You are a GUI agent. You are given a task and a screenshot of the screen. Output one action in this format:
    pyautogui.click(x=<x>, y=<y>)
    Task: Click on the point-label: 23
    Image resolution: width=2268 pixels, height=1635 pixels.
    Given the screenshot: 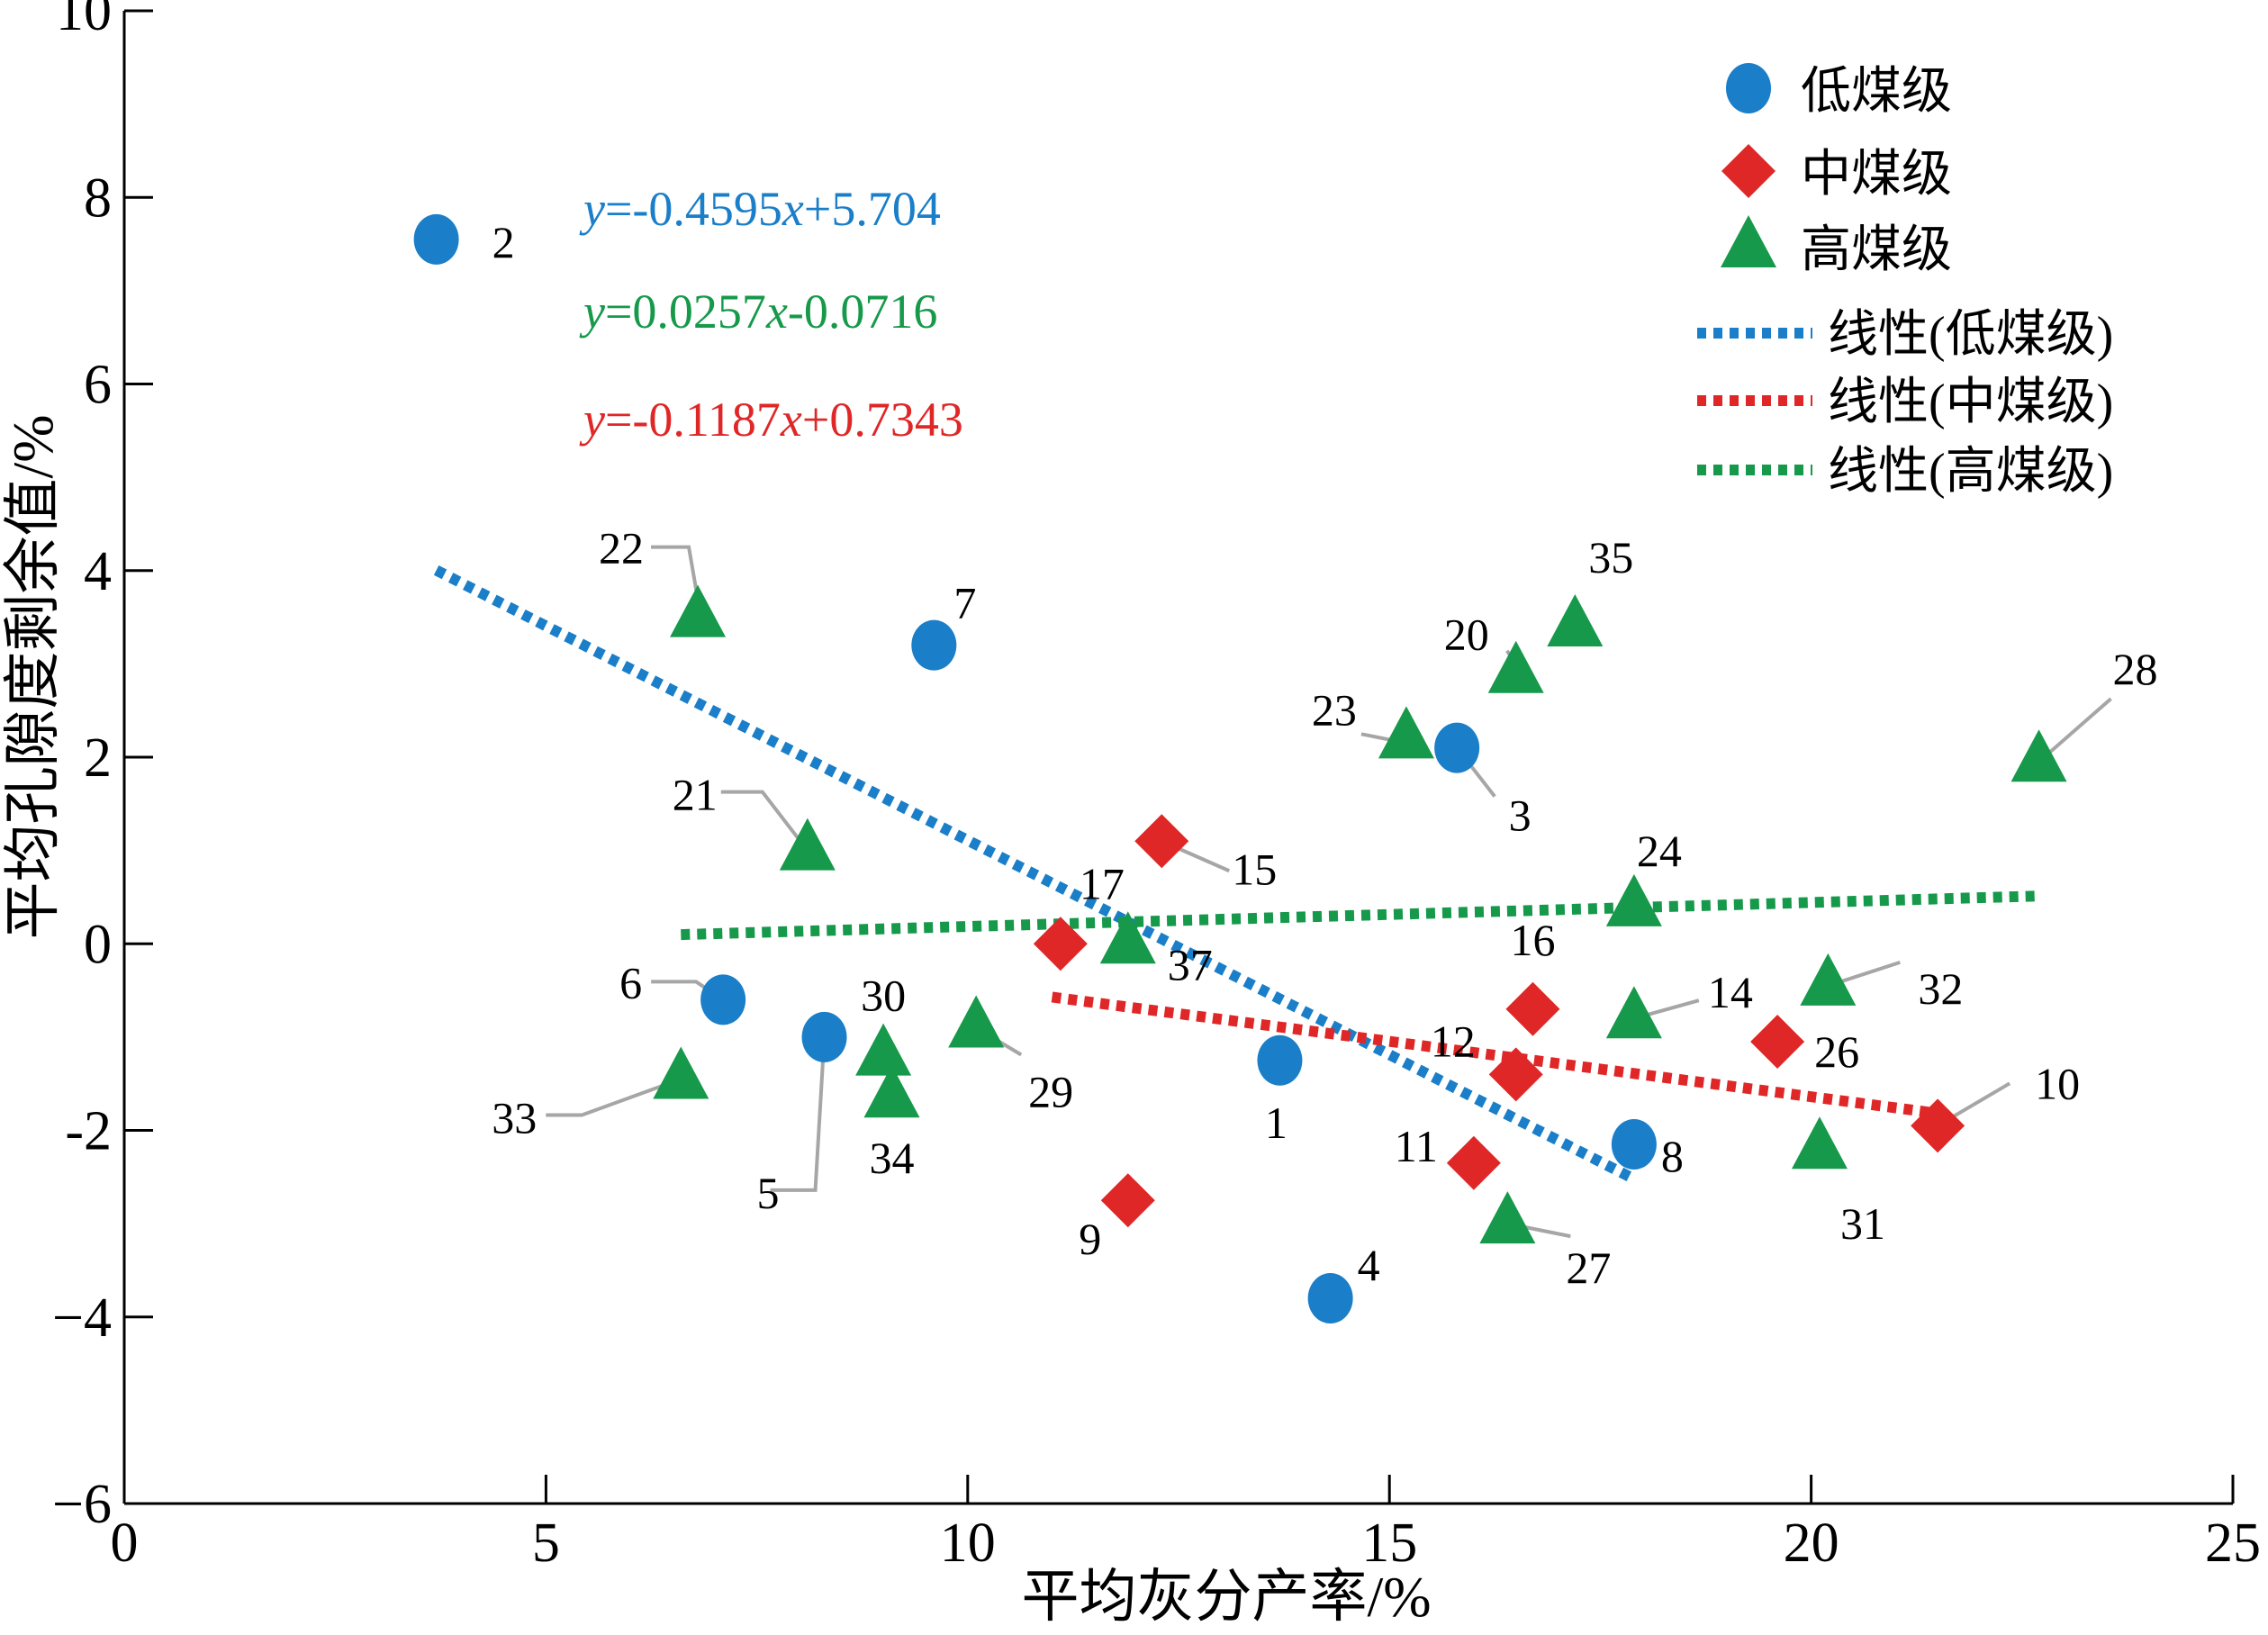 What is the action you would take?
    pyautogui.click(x=1334, y=710)
    